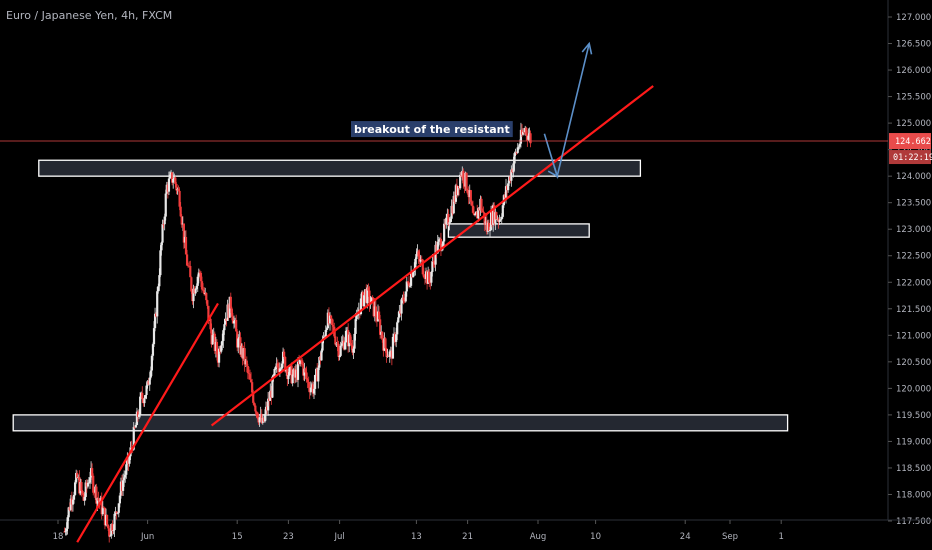 The width and height of the screenshot is (932, 550). What do you see at coordinates (518, 230) in the screenshot?
I see `support-zone-middle` at bounding box center [518, 230].